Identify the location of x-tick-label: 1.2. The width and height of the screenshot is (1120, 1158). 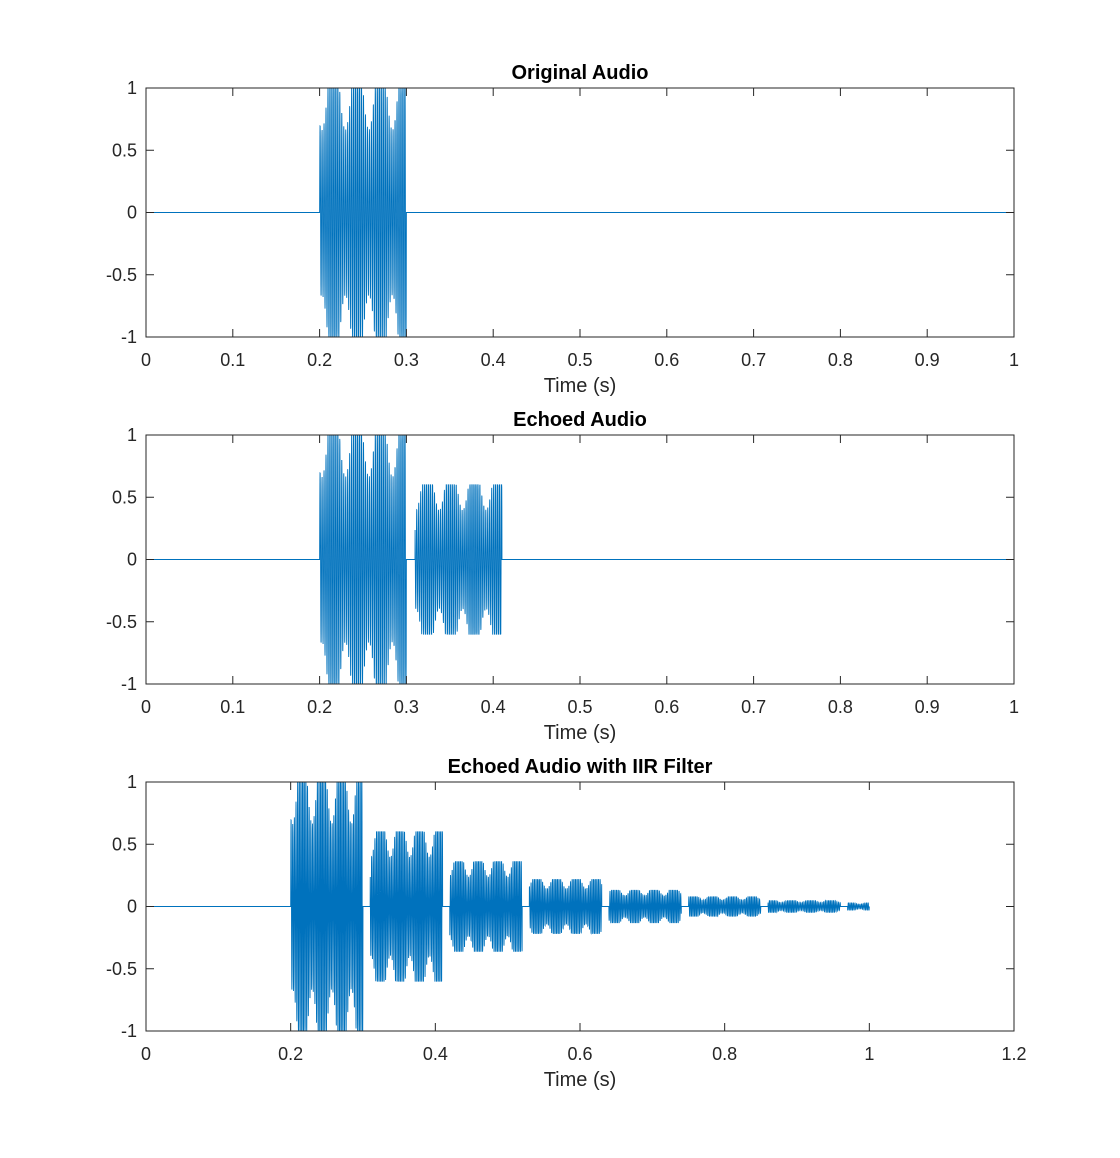
(1013, 1054).